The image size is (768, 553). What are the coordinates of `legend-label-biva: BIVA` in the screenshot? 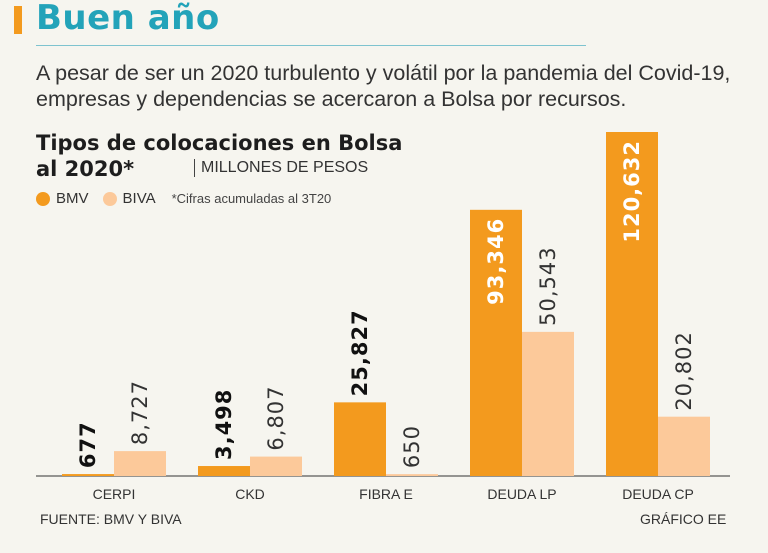 It's located at (139, 198).